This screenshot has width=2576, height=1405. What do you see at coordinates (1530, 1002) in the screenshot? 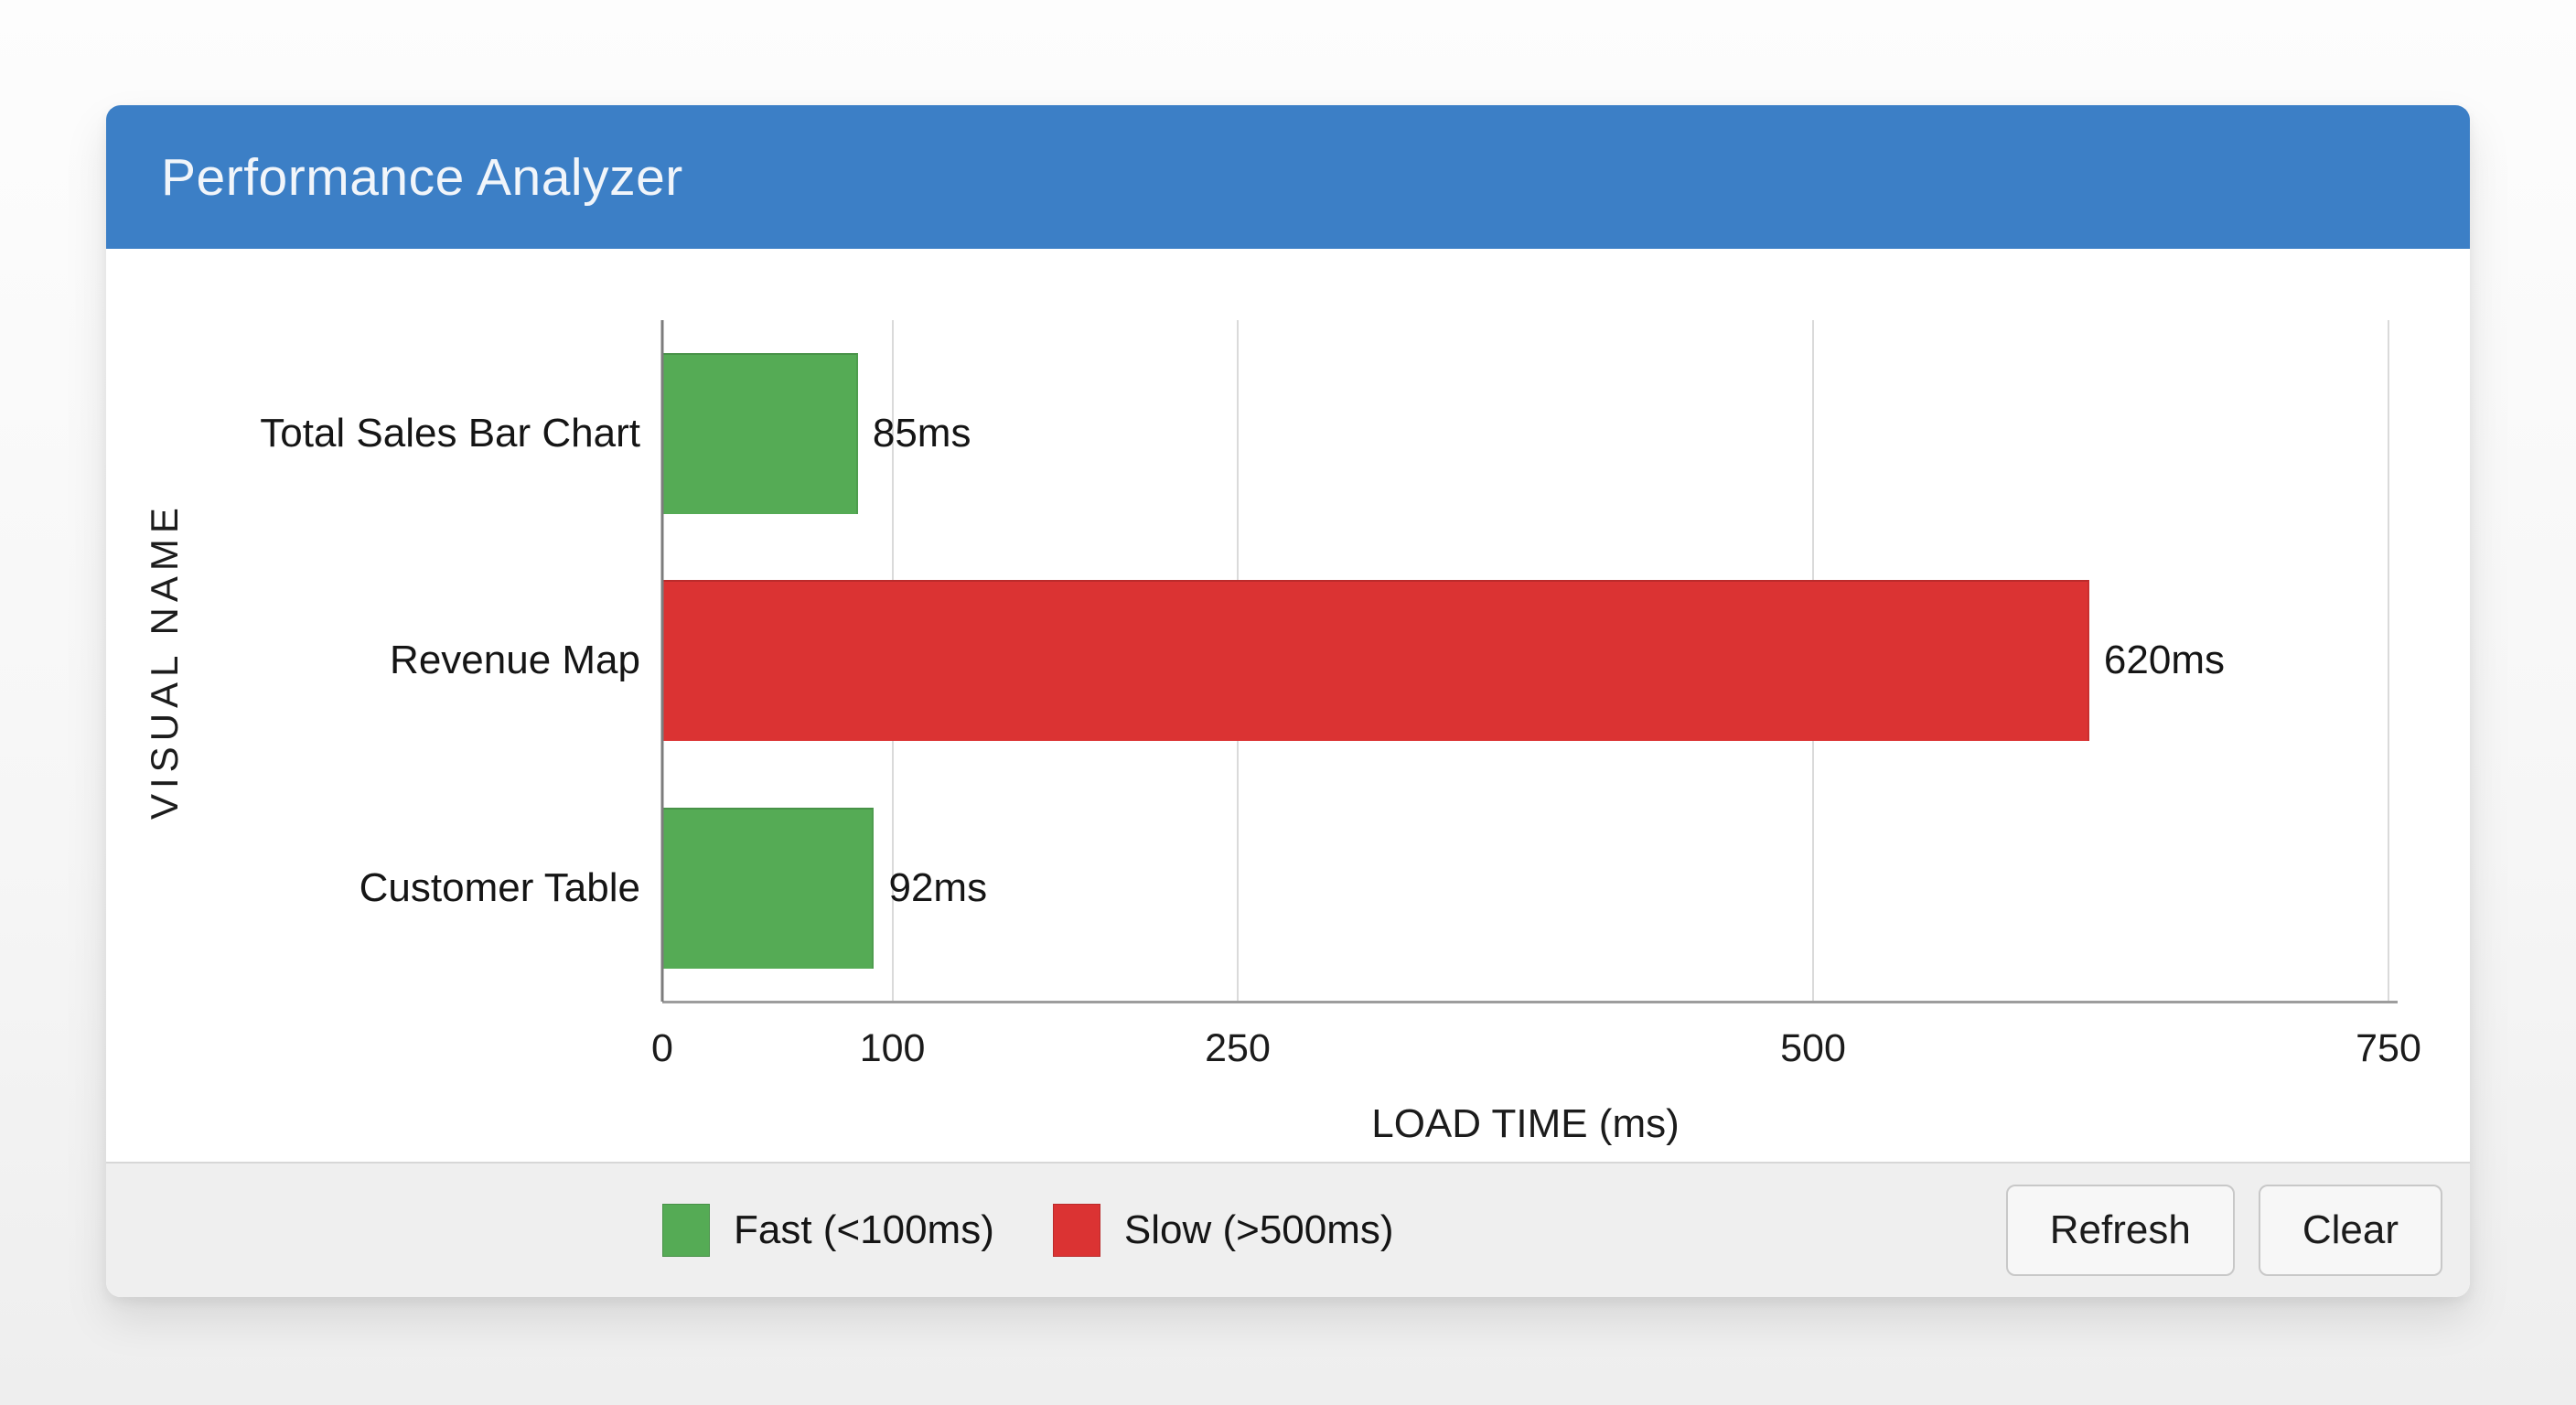
I see `x-axis-line` at bounding box center [1530, 1002].